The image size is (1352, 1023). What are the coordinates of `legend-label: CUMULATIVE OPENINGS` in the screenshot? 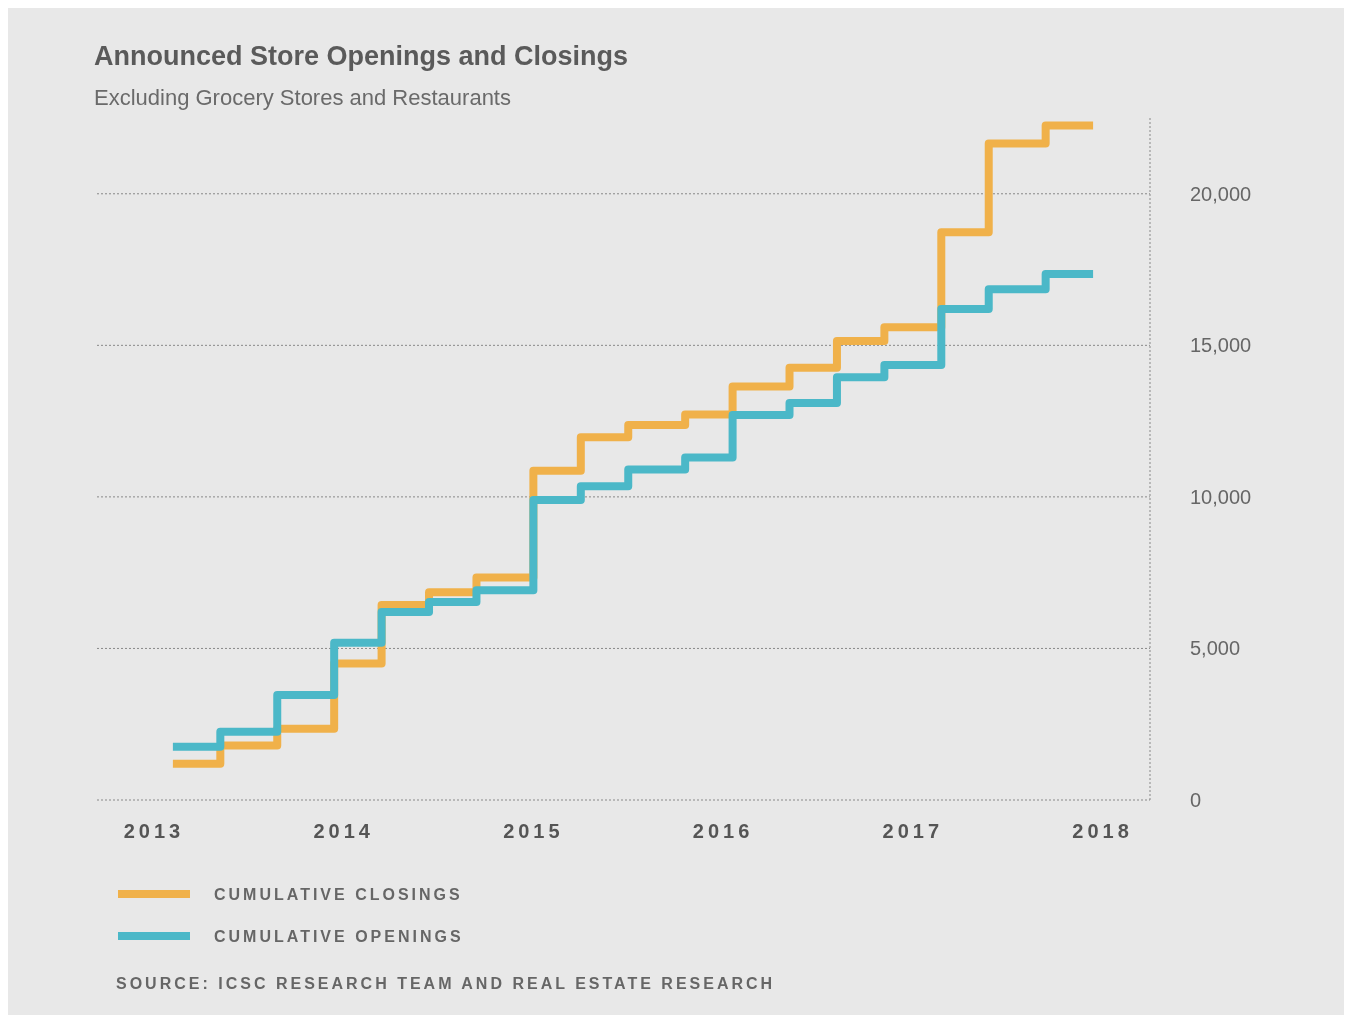 It's located at (339, 936).